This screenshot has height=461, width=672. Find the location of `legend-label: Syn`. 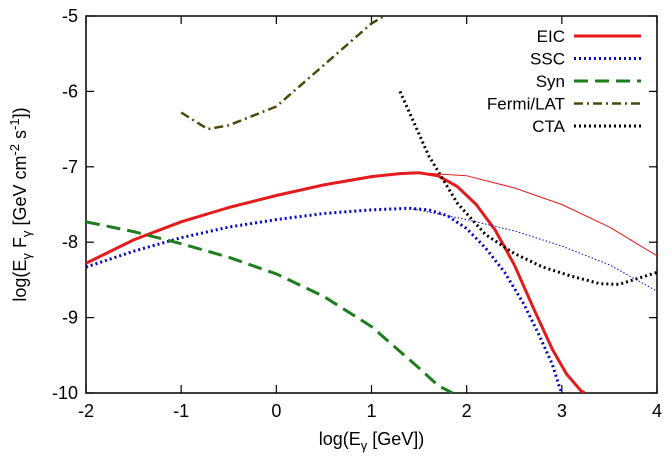

legend-label: Syn is located at coordinates (550, 81).